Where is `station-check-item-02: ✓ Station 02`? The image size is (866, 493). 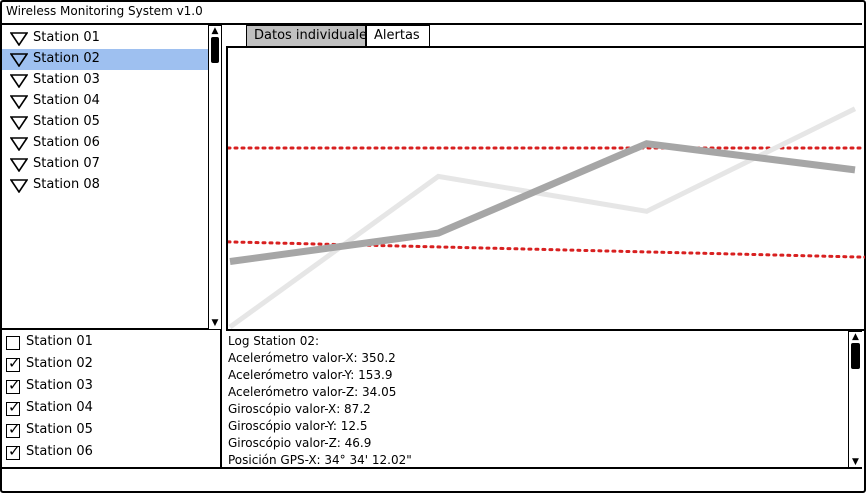 station-check-item-02: ✓ Station 02 is located at coordinates (104, 364).